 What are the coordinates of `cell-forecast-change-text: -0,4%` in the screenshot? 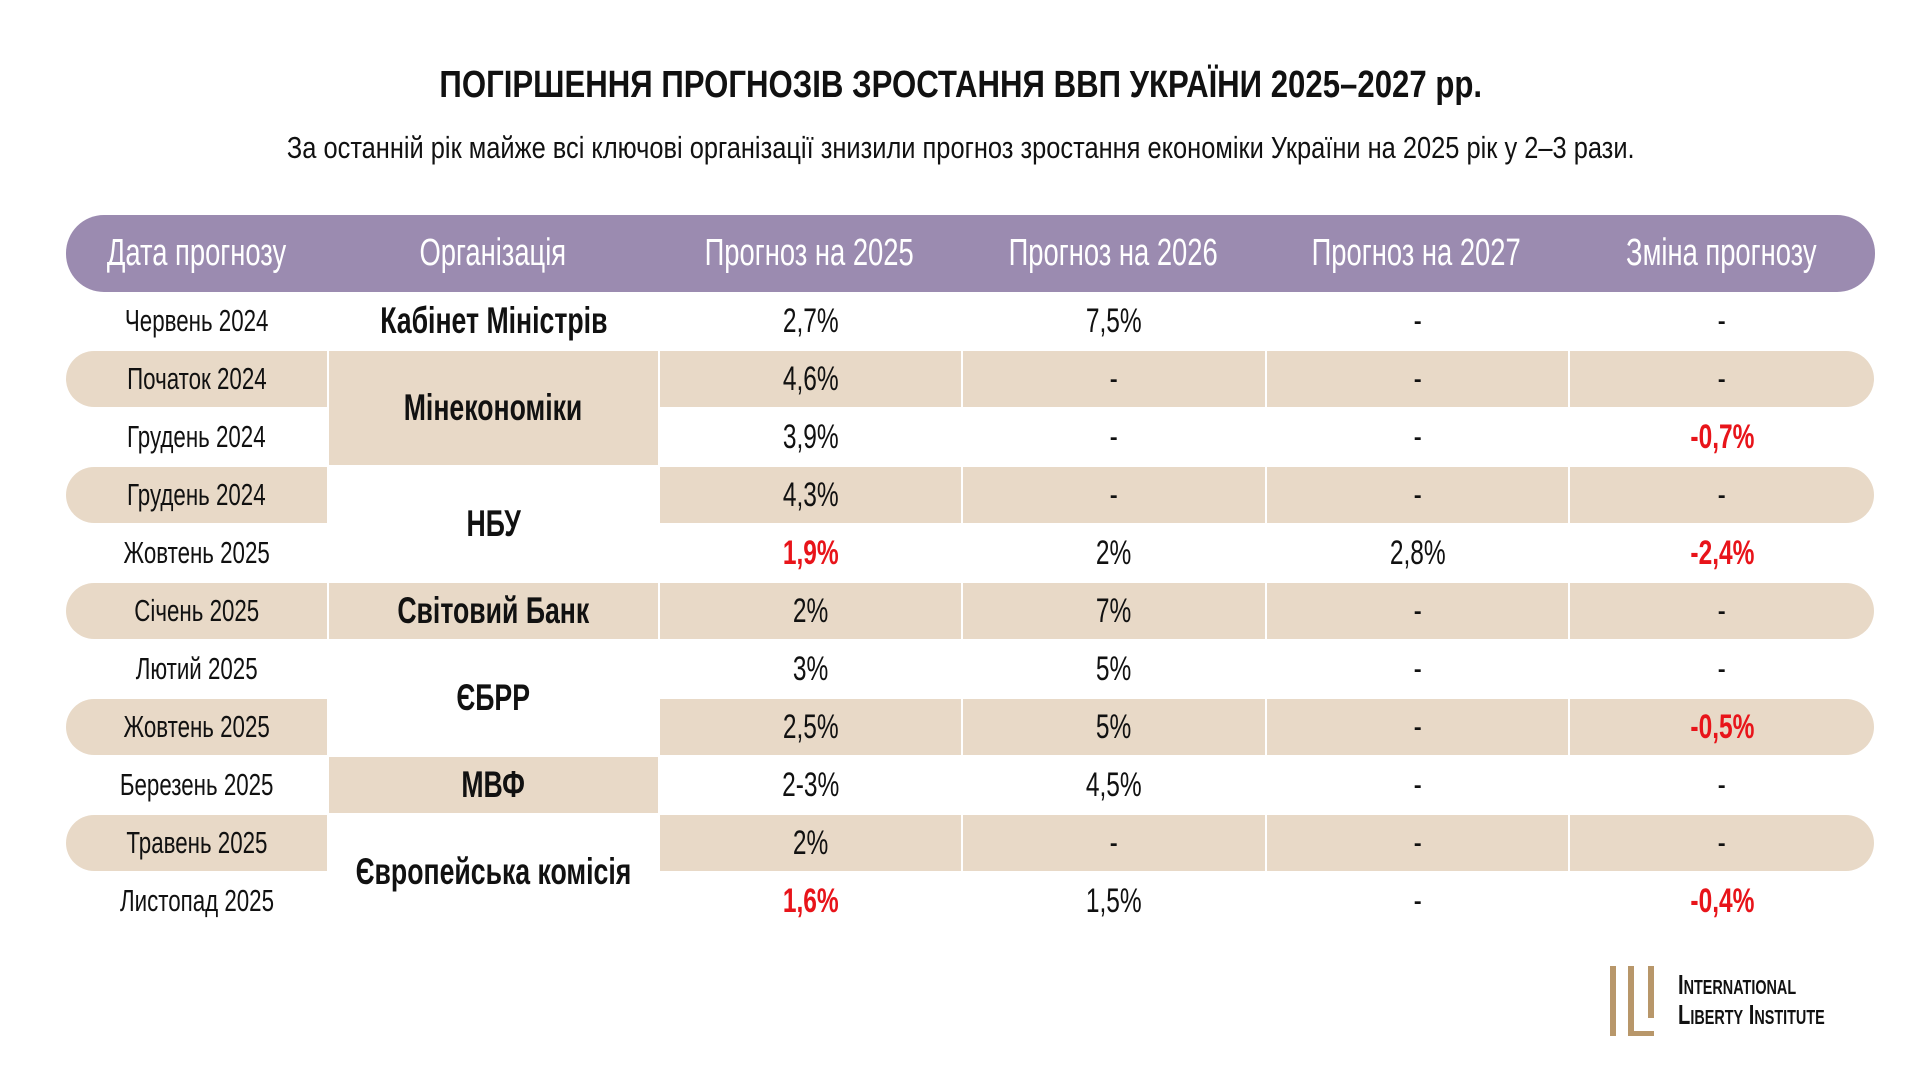 It's located at (1722, 900).